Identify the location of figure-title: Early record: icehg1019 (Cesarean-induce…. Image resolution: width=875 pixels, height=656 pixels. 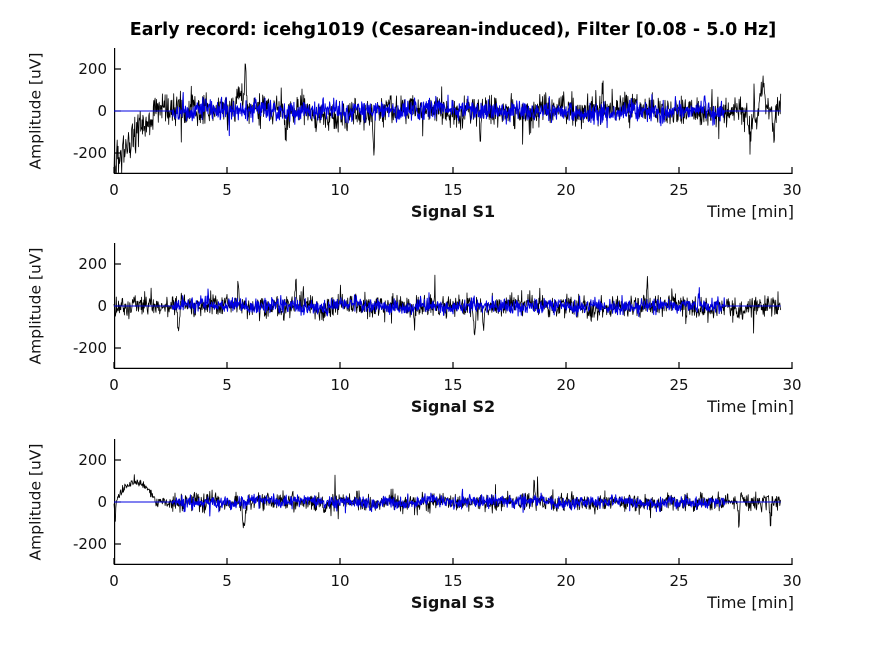
(453, 30).